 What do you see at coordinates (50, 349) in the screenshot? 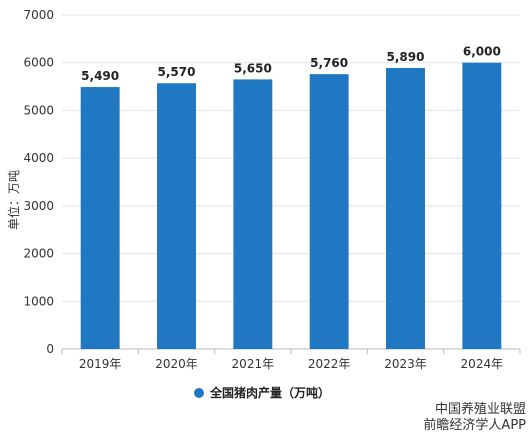
I see `y-tick-label: 0` at bounding box center [50, 349].